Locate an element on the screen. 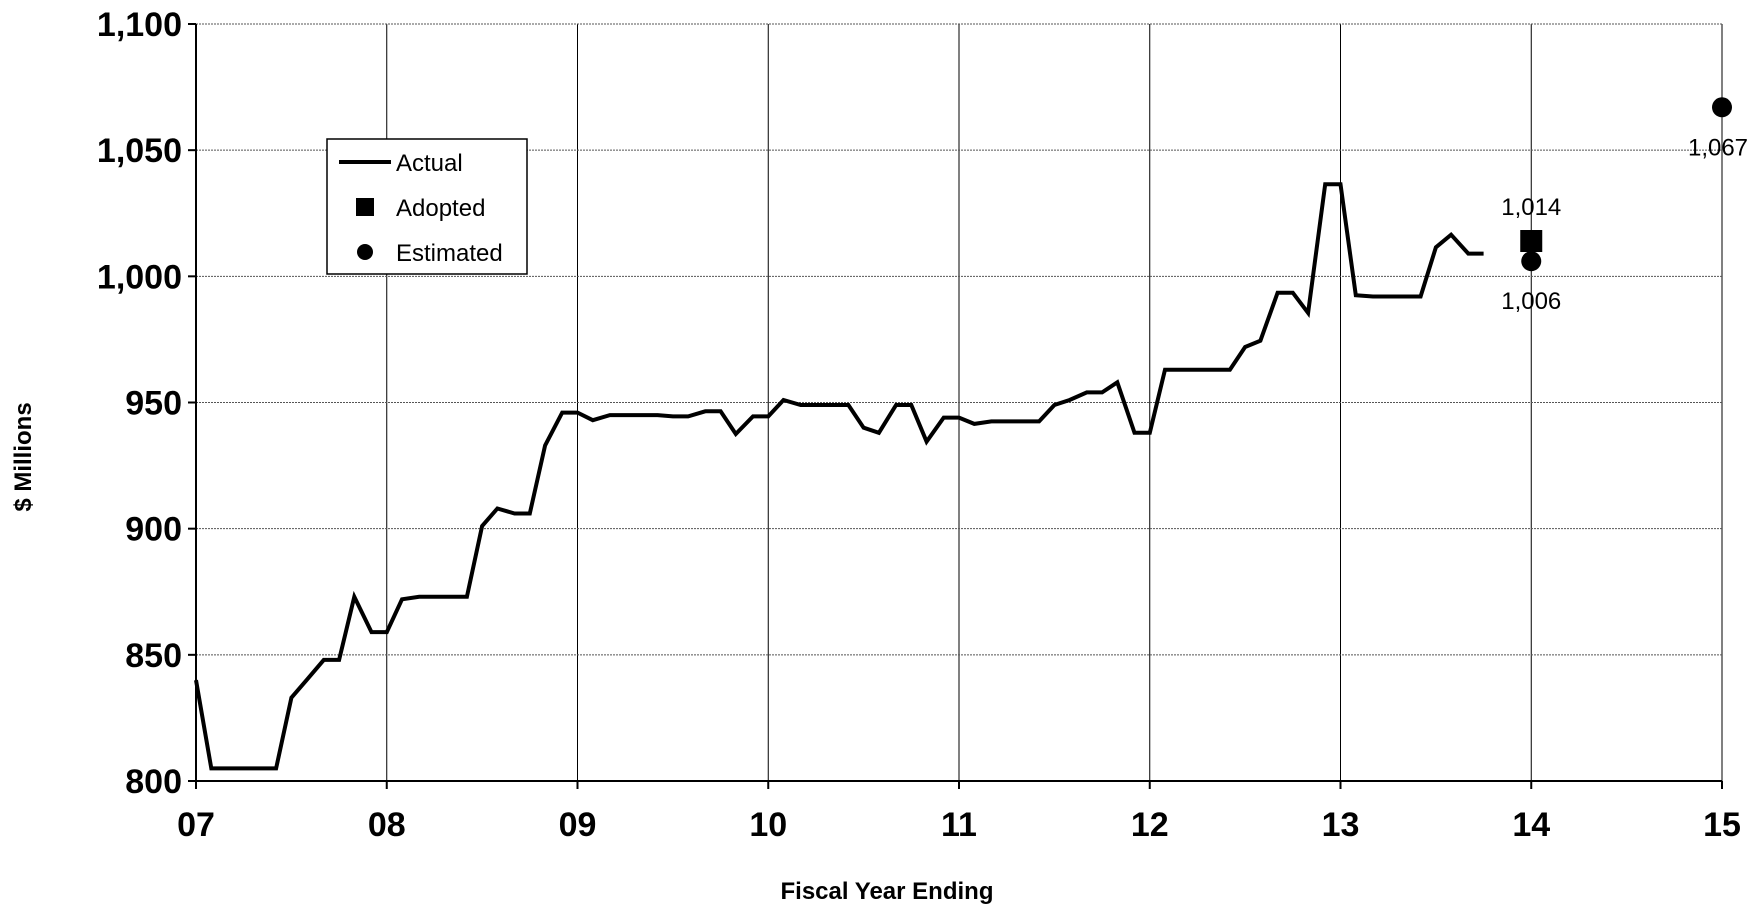  legend-label-adopted: Adopted is located at coordinates (440, 208).